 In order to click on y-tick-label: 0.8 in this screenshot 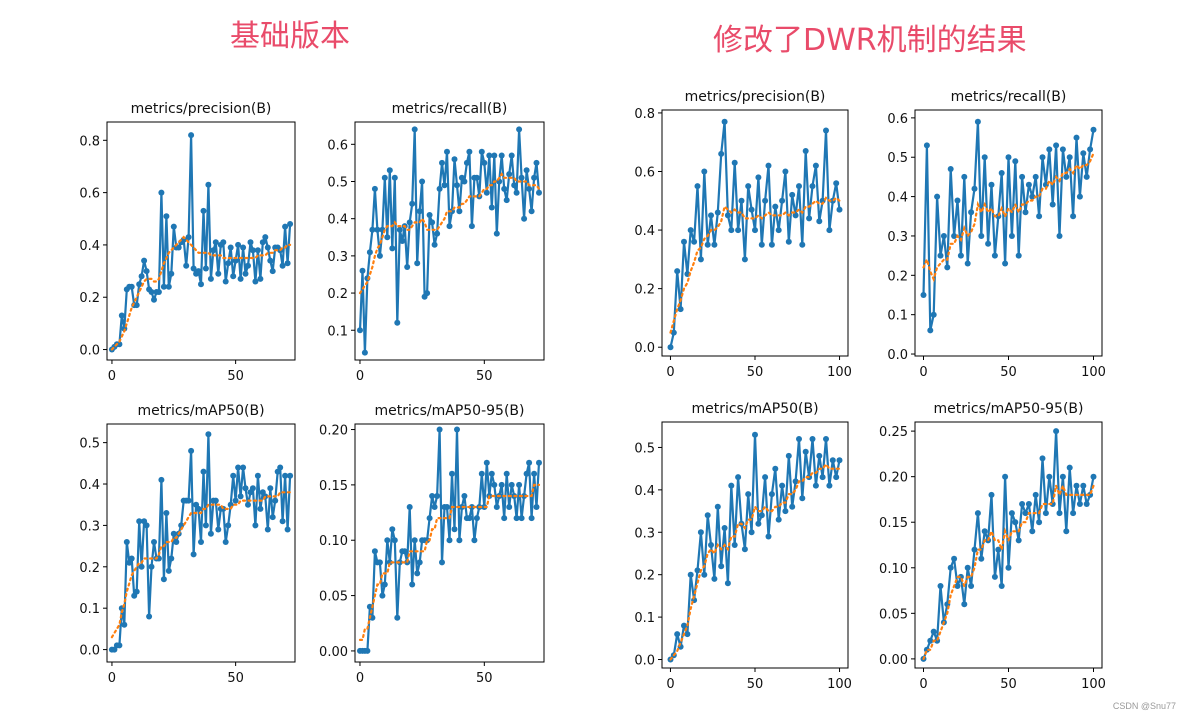, I will do `click(644, 114)`.